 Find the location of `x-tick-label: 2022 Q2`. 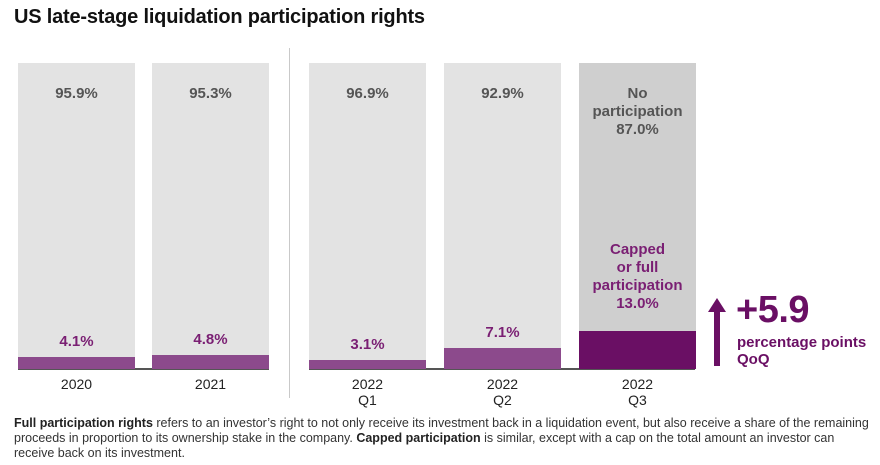

x-tick-label: 2022 Q2 is located at coordinates (502, 392).